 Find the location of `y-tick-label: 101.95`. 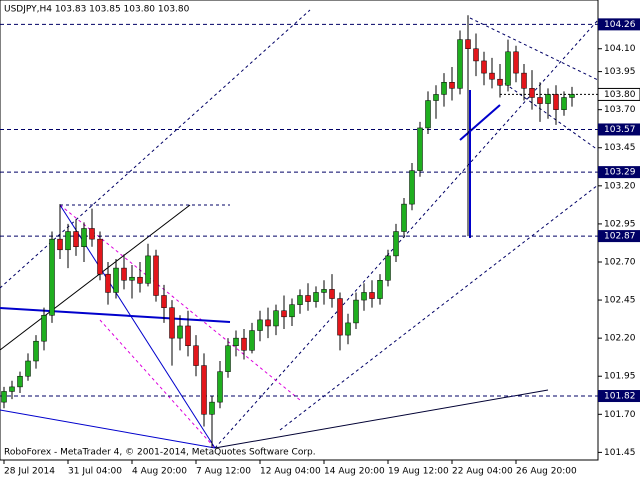

y-tick-label: 101.95 is located at coordinates (620, 377).